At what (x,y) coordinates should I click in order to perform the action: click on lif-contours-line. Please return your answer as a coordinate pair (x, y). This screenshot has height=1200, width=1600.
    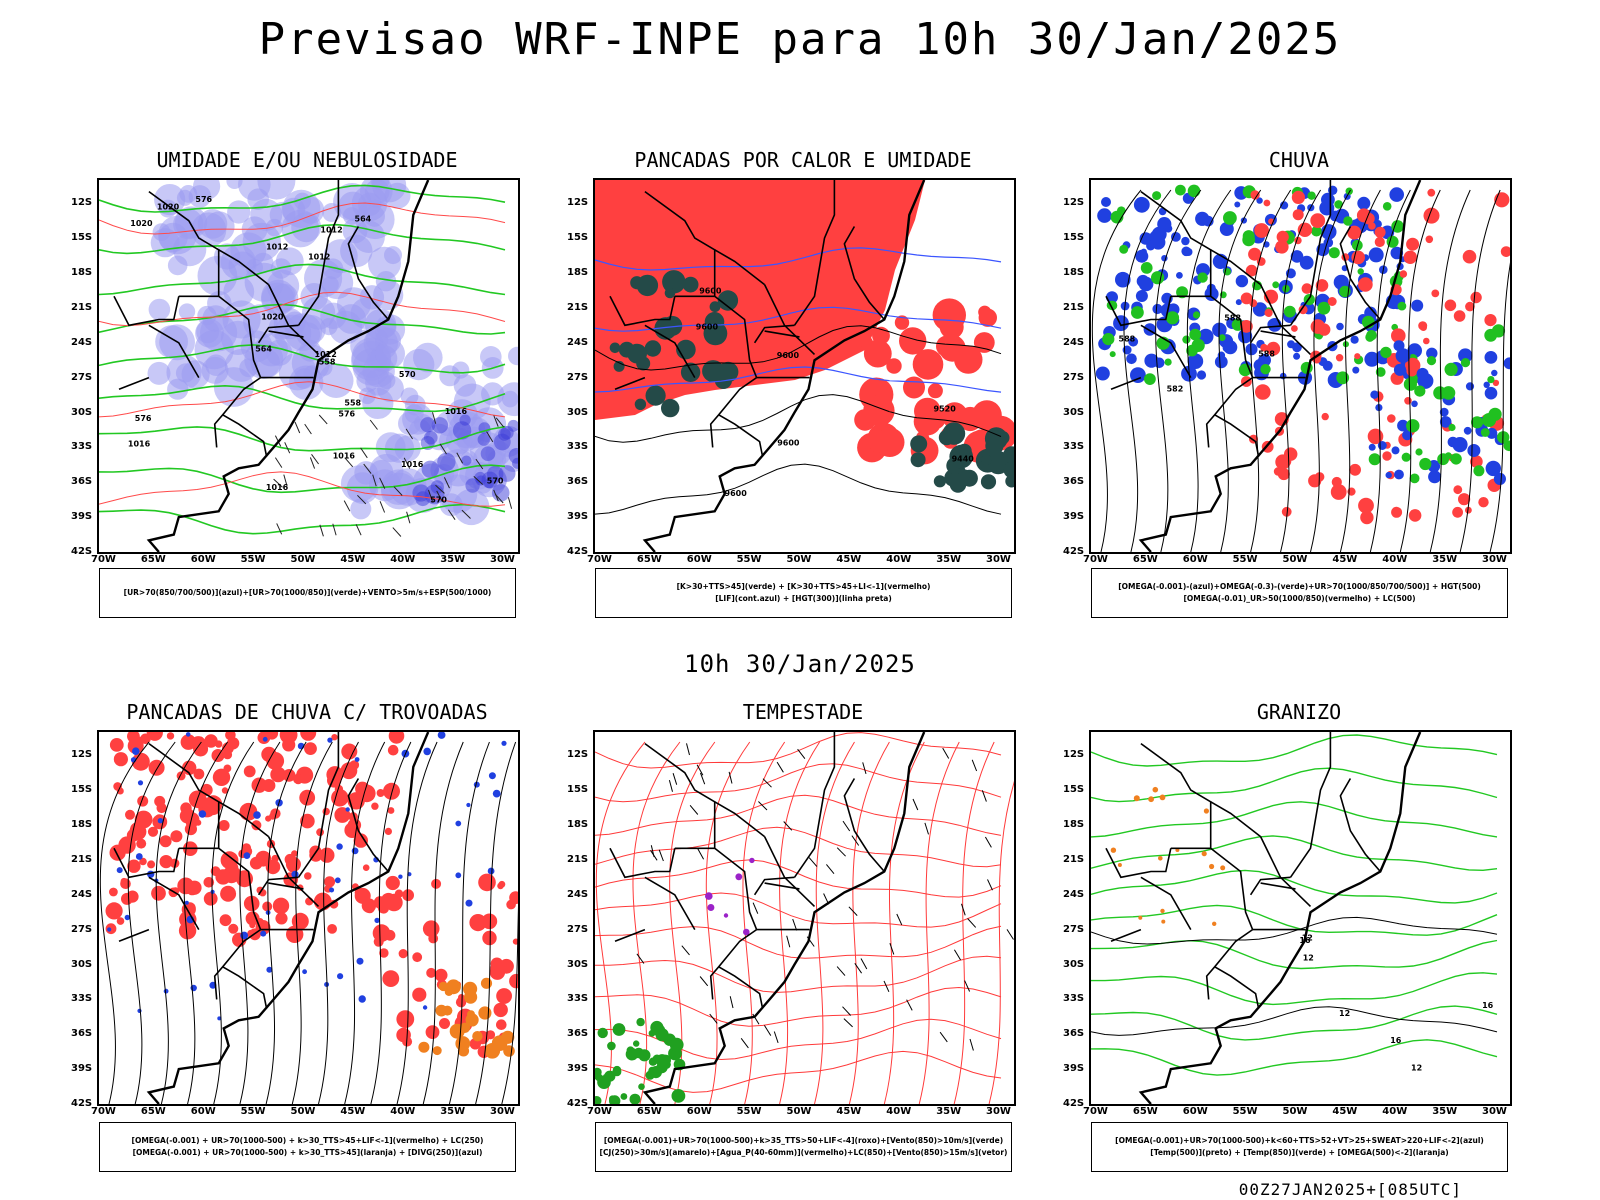
    Looking at the image, I should click on (798, 259).